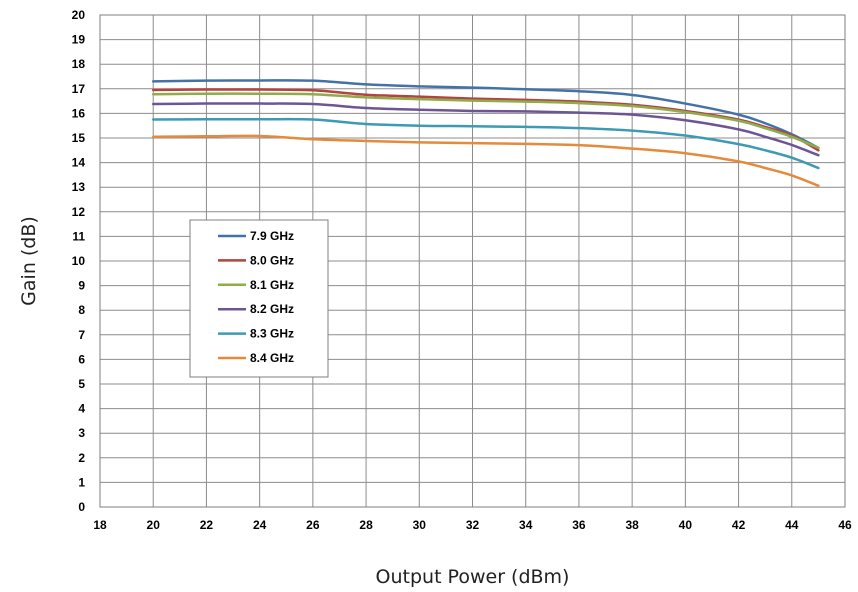 Image resolution: width=858 pixels, height=592 pixels. What do you see at coordinates (81, 335) in the screenshot?
I see `y-tick-label: 7` at bounding box center [81, 335].